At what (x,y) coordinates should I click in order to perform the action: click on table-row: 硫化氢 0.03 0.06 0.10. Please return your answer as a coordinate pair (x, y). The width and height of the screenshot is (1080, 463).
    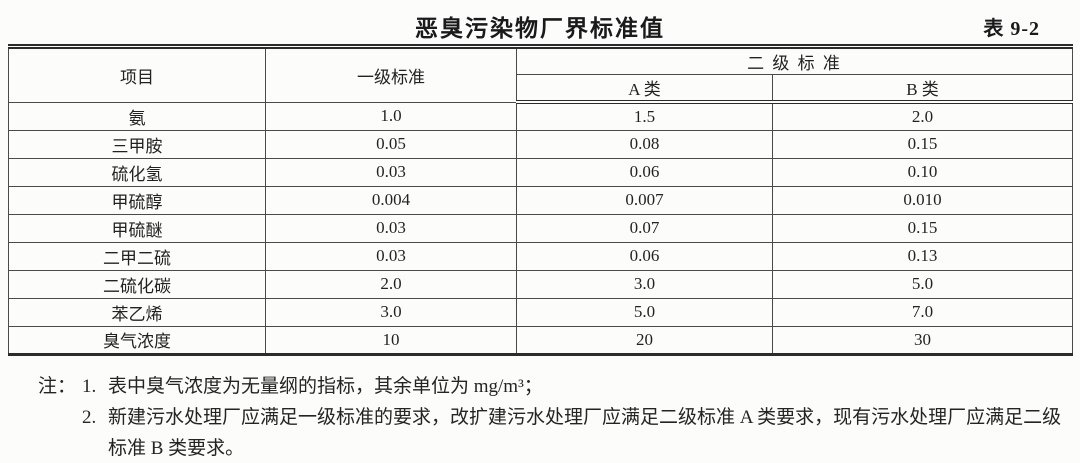
    Looking at the image, I should click on (540, 172).